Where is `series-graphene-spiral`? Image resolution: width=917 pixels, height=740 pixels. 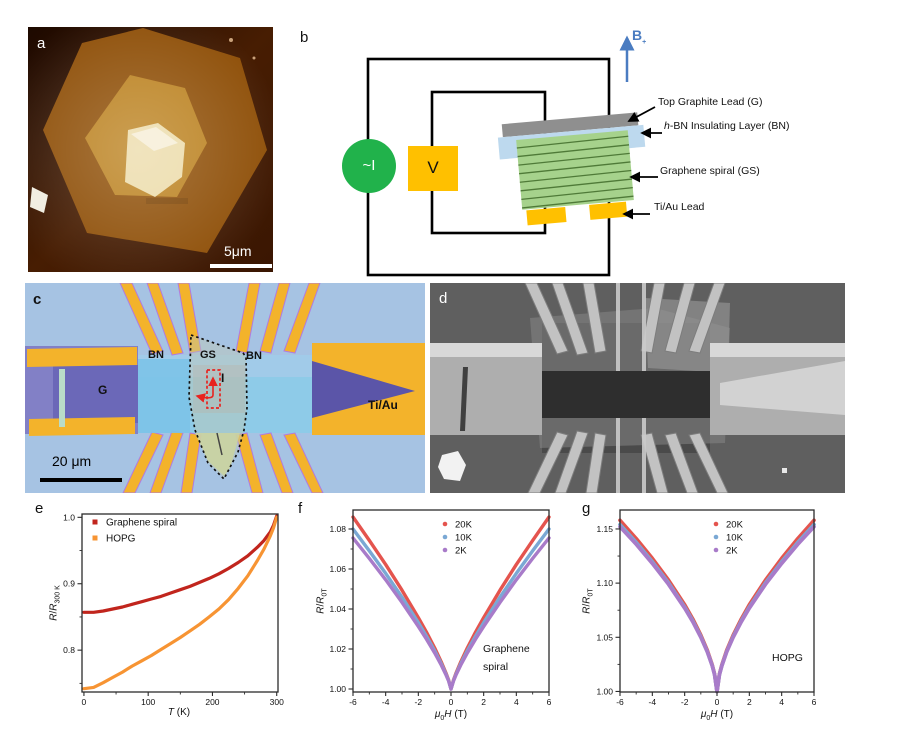 series-graphene-spiral is located at coordinates (180, 564).